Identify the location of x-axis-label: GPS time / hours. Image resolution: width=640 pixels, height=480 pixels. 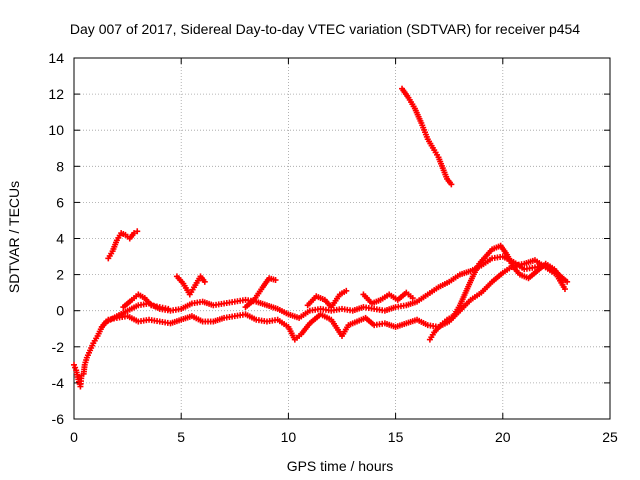
(340, 466).